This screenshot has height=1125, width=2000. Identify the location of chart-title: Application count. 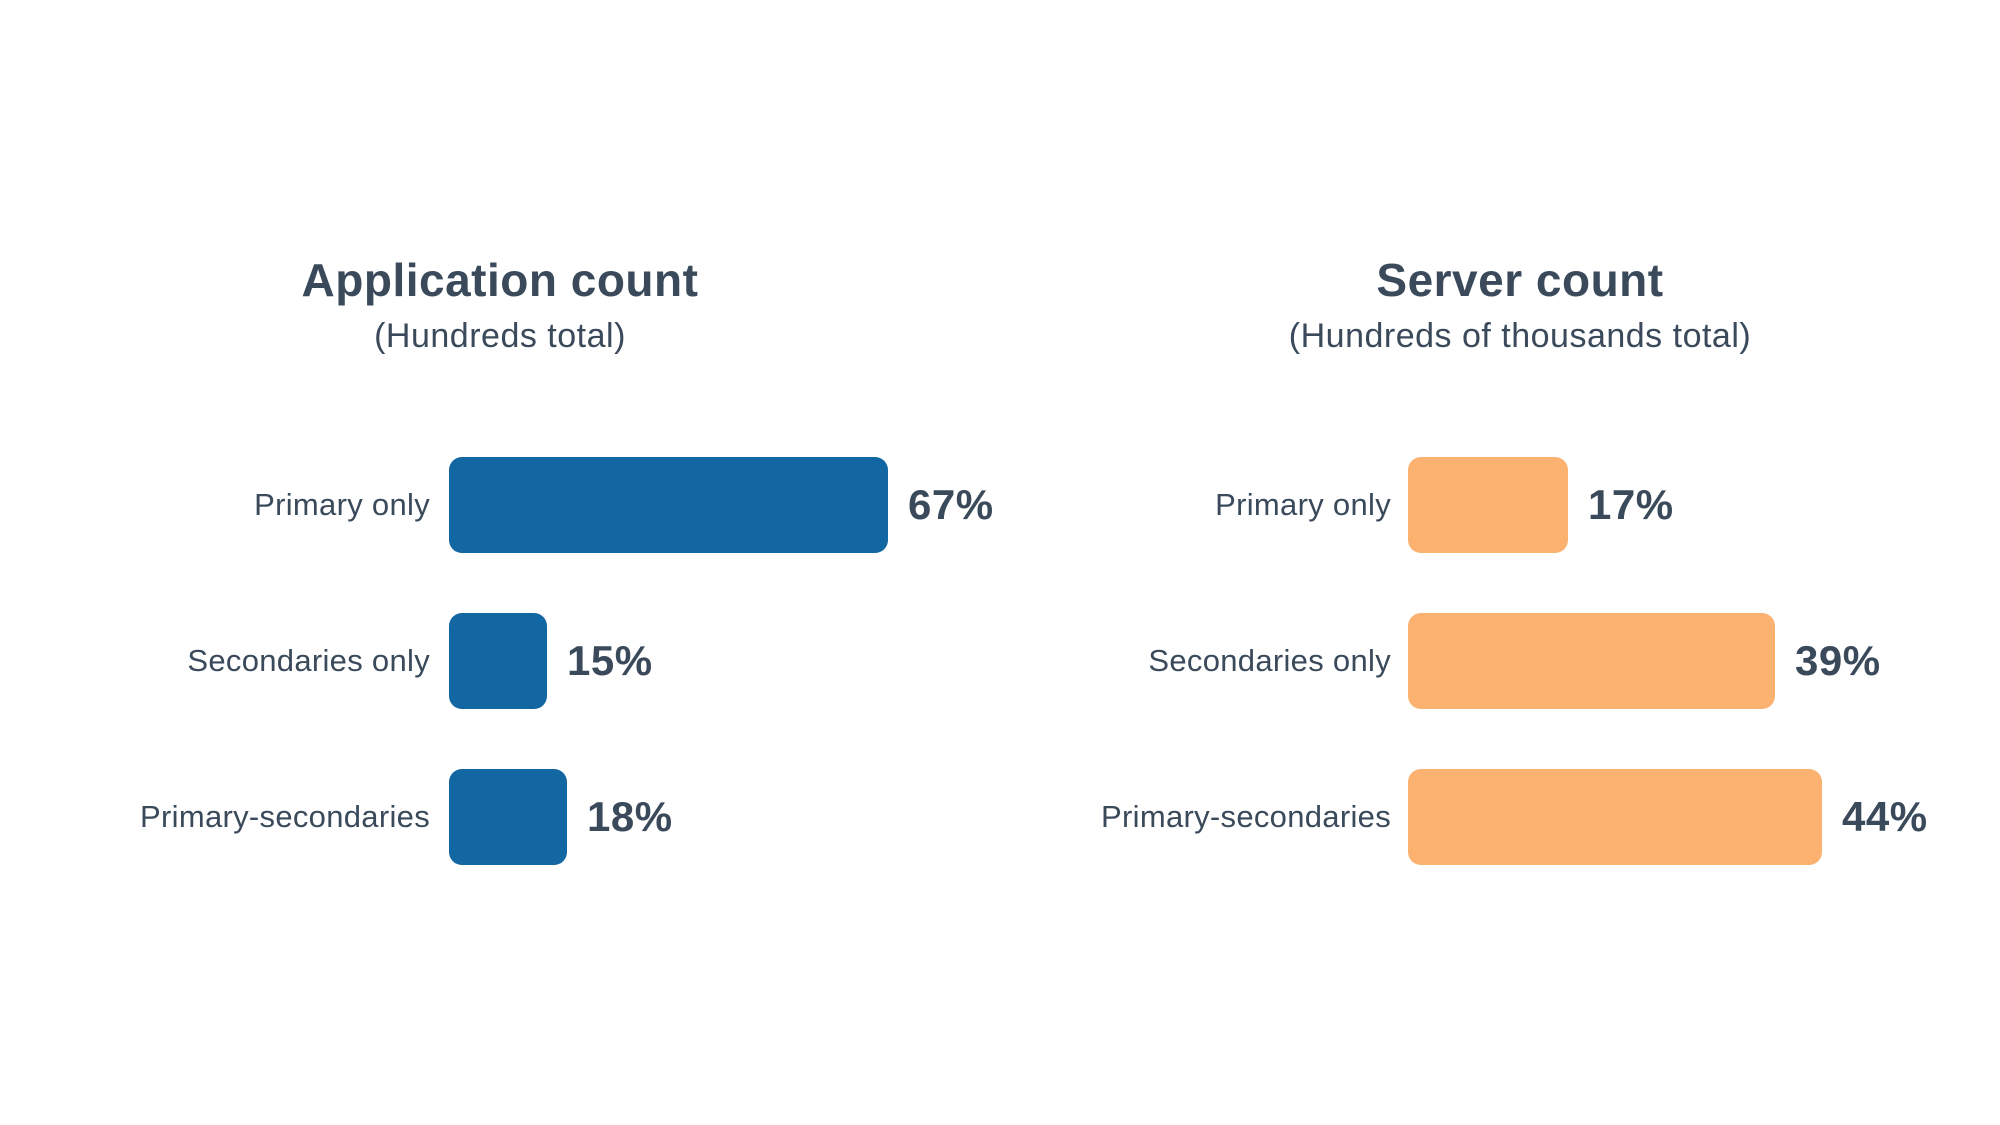
(500, 280).